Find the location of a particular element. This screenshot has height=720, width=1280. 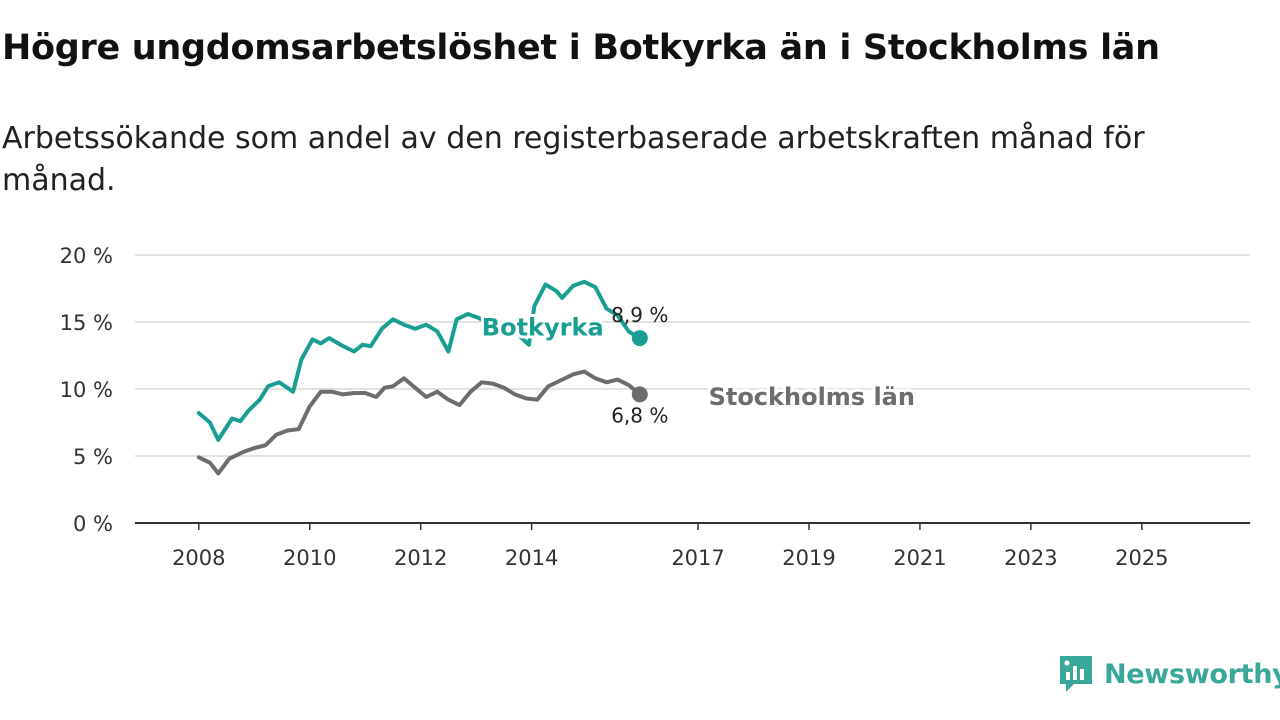

series-labels: 8,9 % 6,8 % Botkyrka Stockholms län is located at coordinates (698, 365).